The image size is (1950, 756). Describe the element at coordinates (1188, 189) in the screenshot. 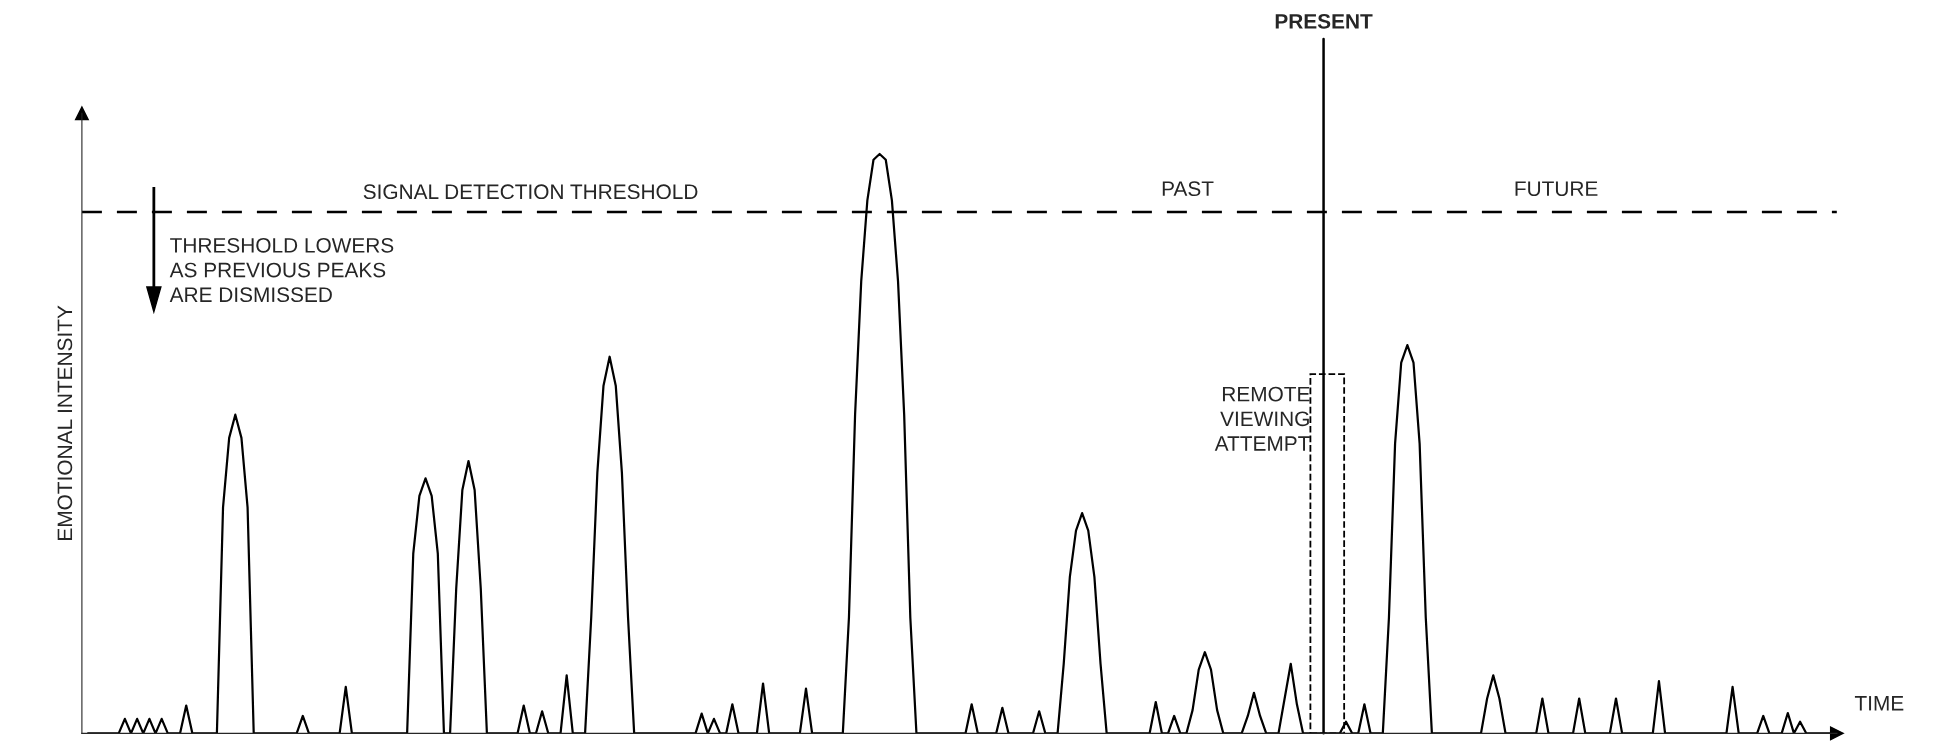

I see `annotation: PAST` at that location.